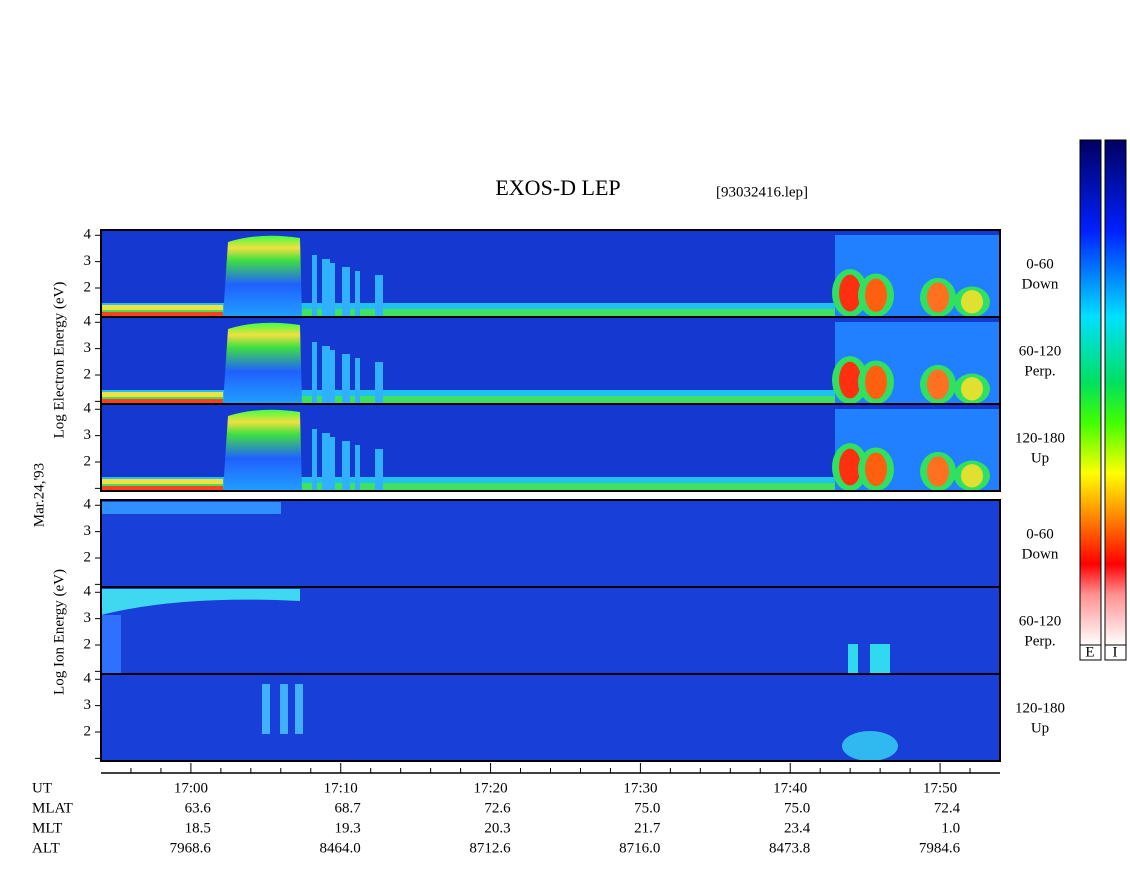 The width and height of the screenshot is (1130, 875). Describe the element at coordinates (191, 788) in the screenshot. I see `x-tick-label: 17:00` at that location.